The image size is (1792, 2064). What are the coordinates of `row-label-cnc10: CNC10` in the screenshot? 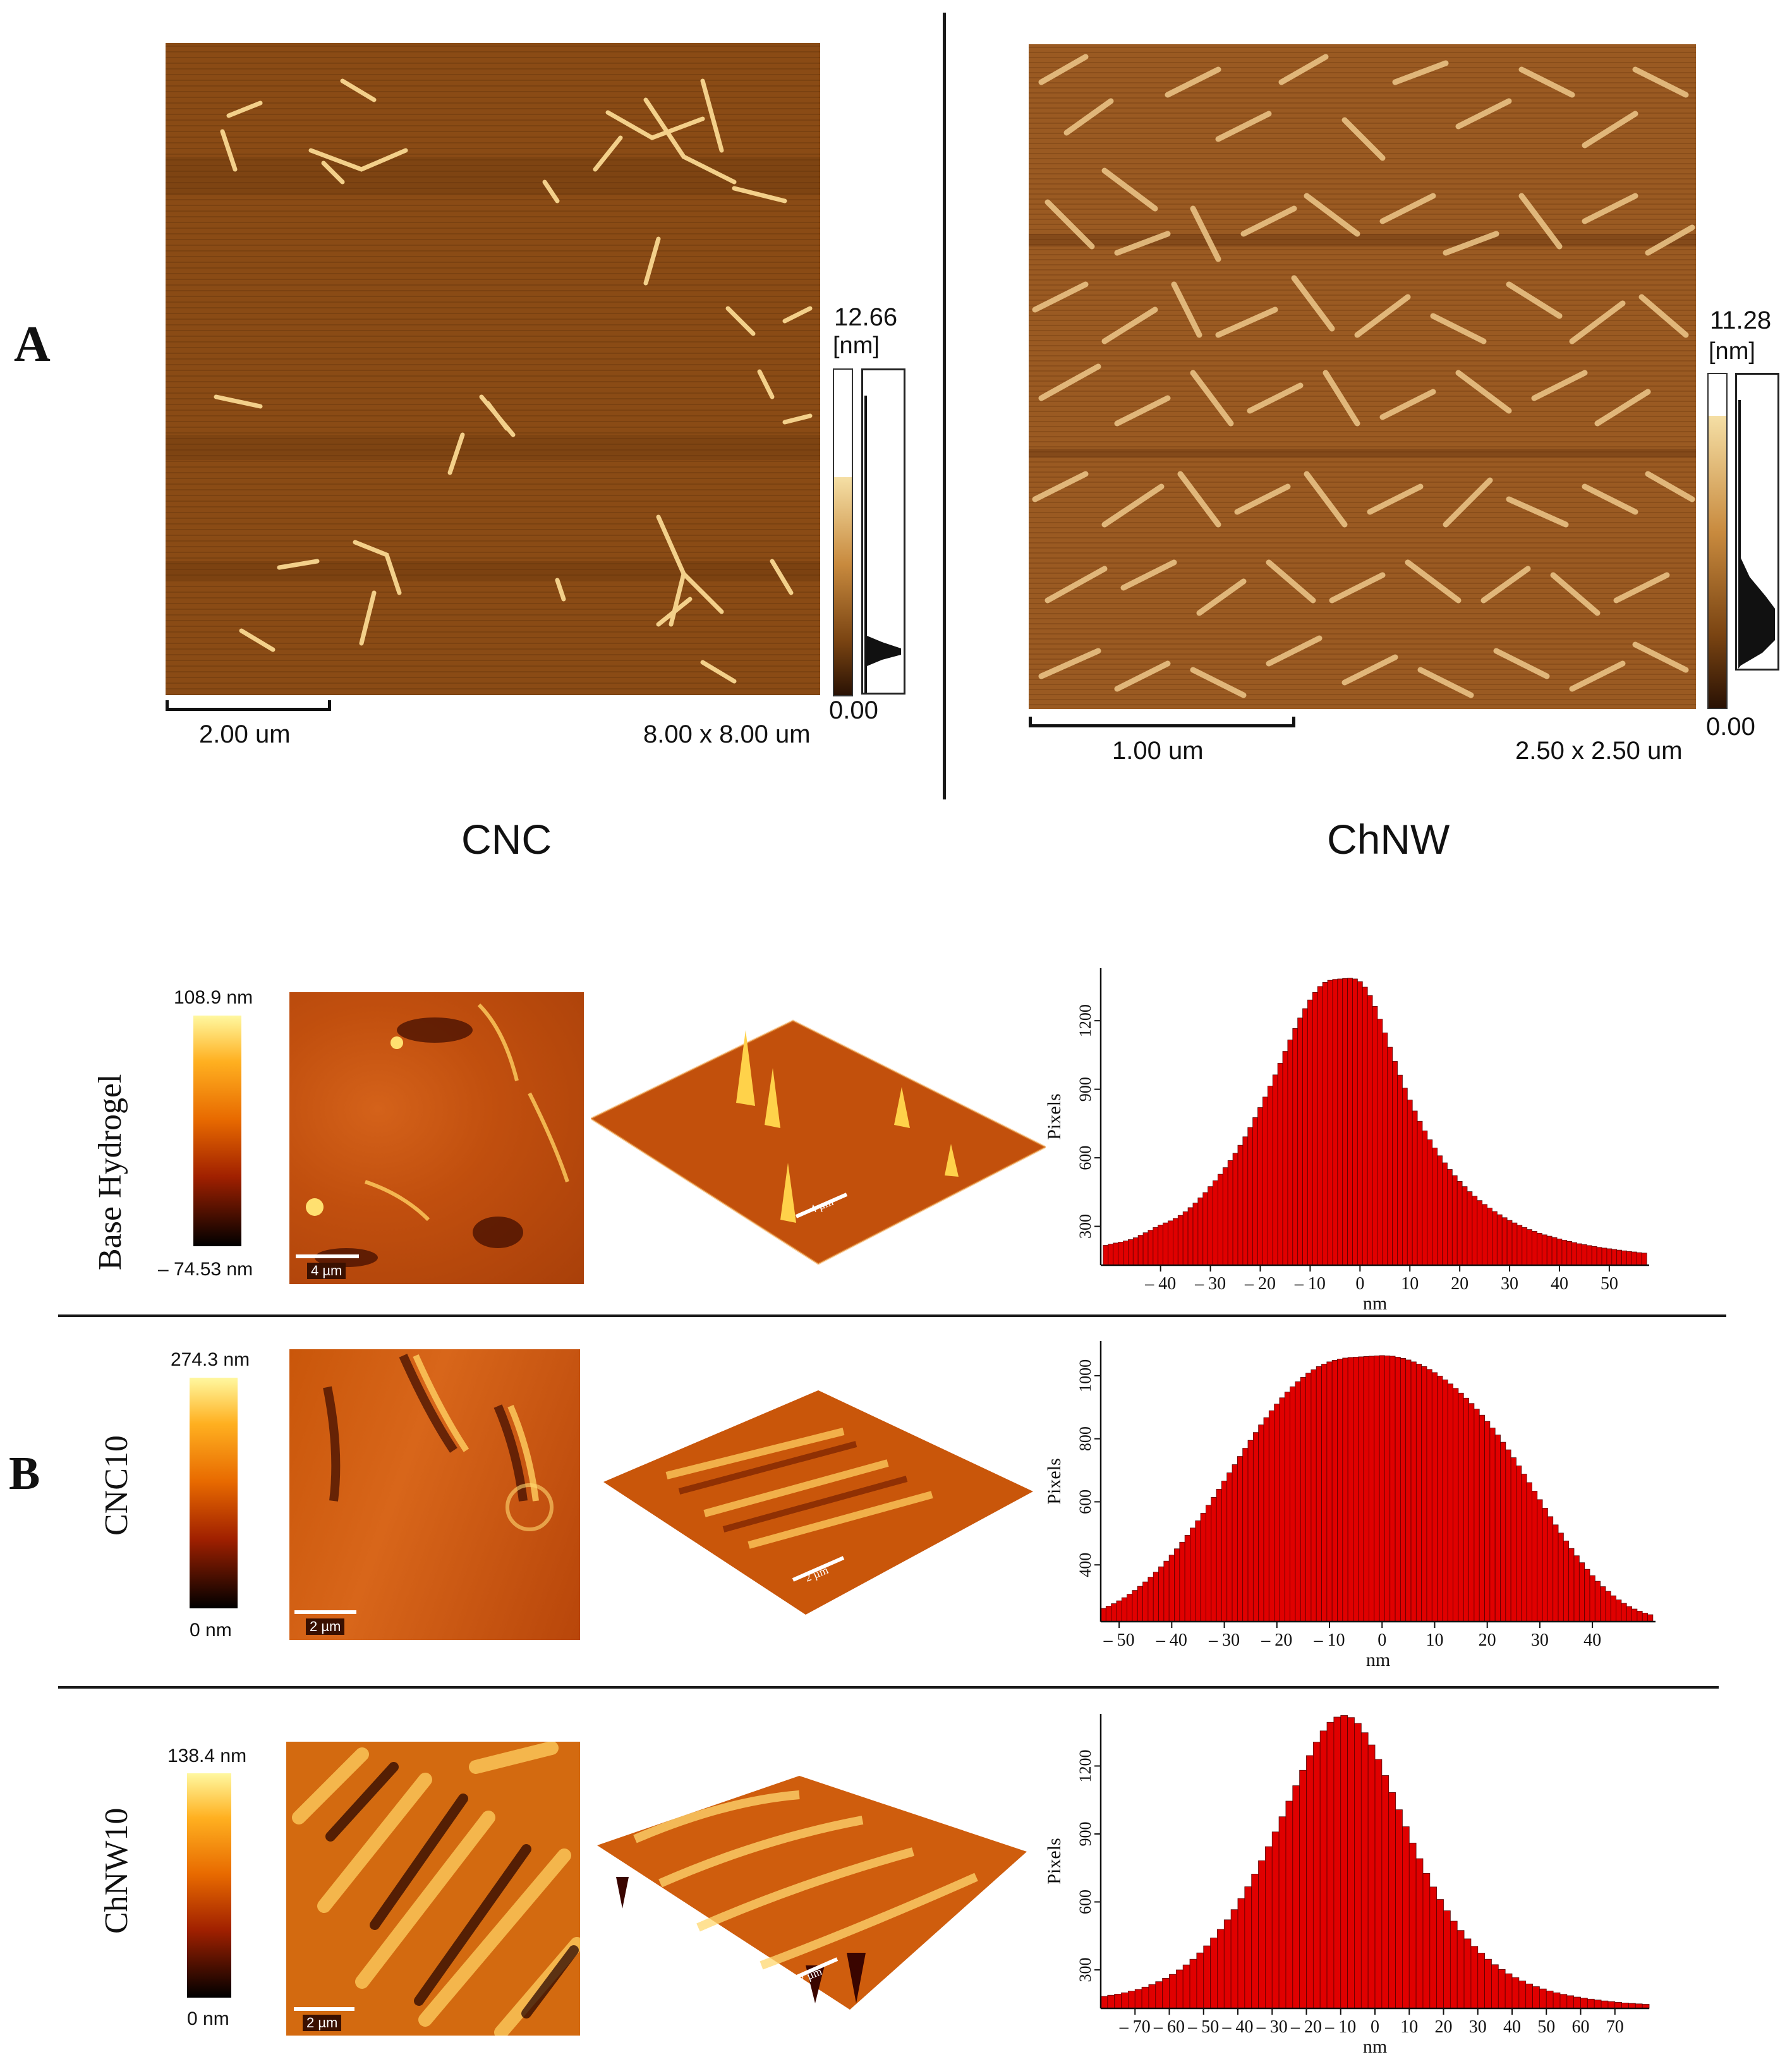 It's located at (117, 1485).